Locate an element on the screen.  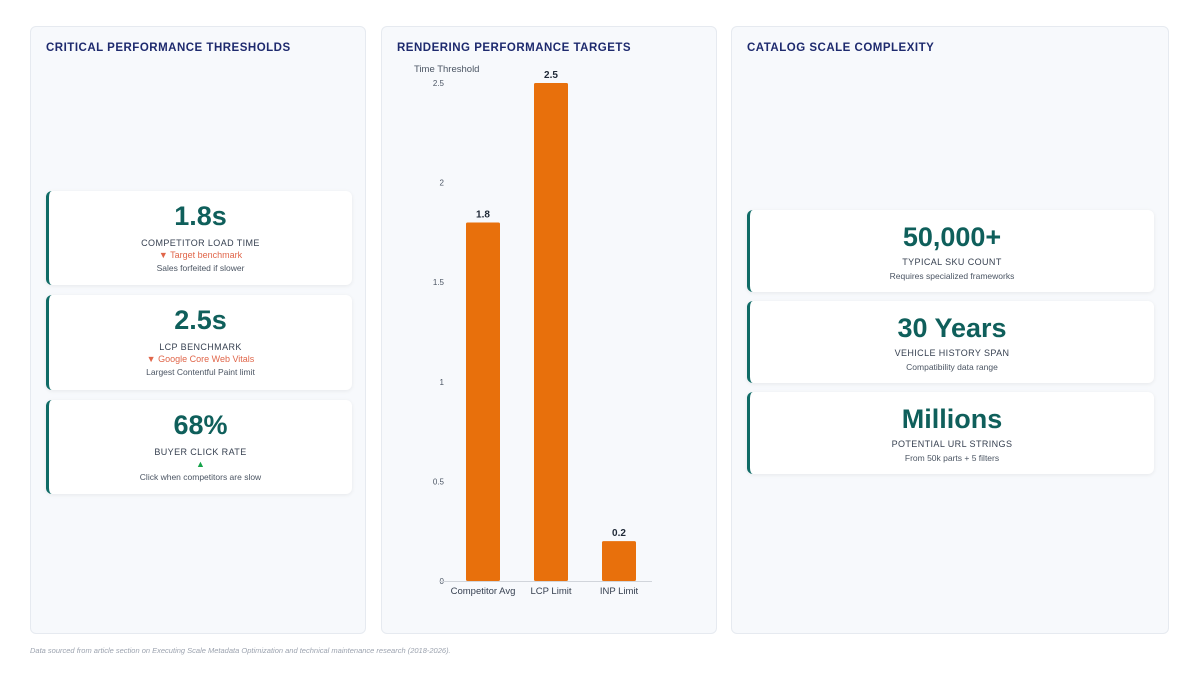
trend-down-indicator: ▼ Target benchmark is located at coordinates (200, 255).